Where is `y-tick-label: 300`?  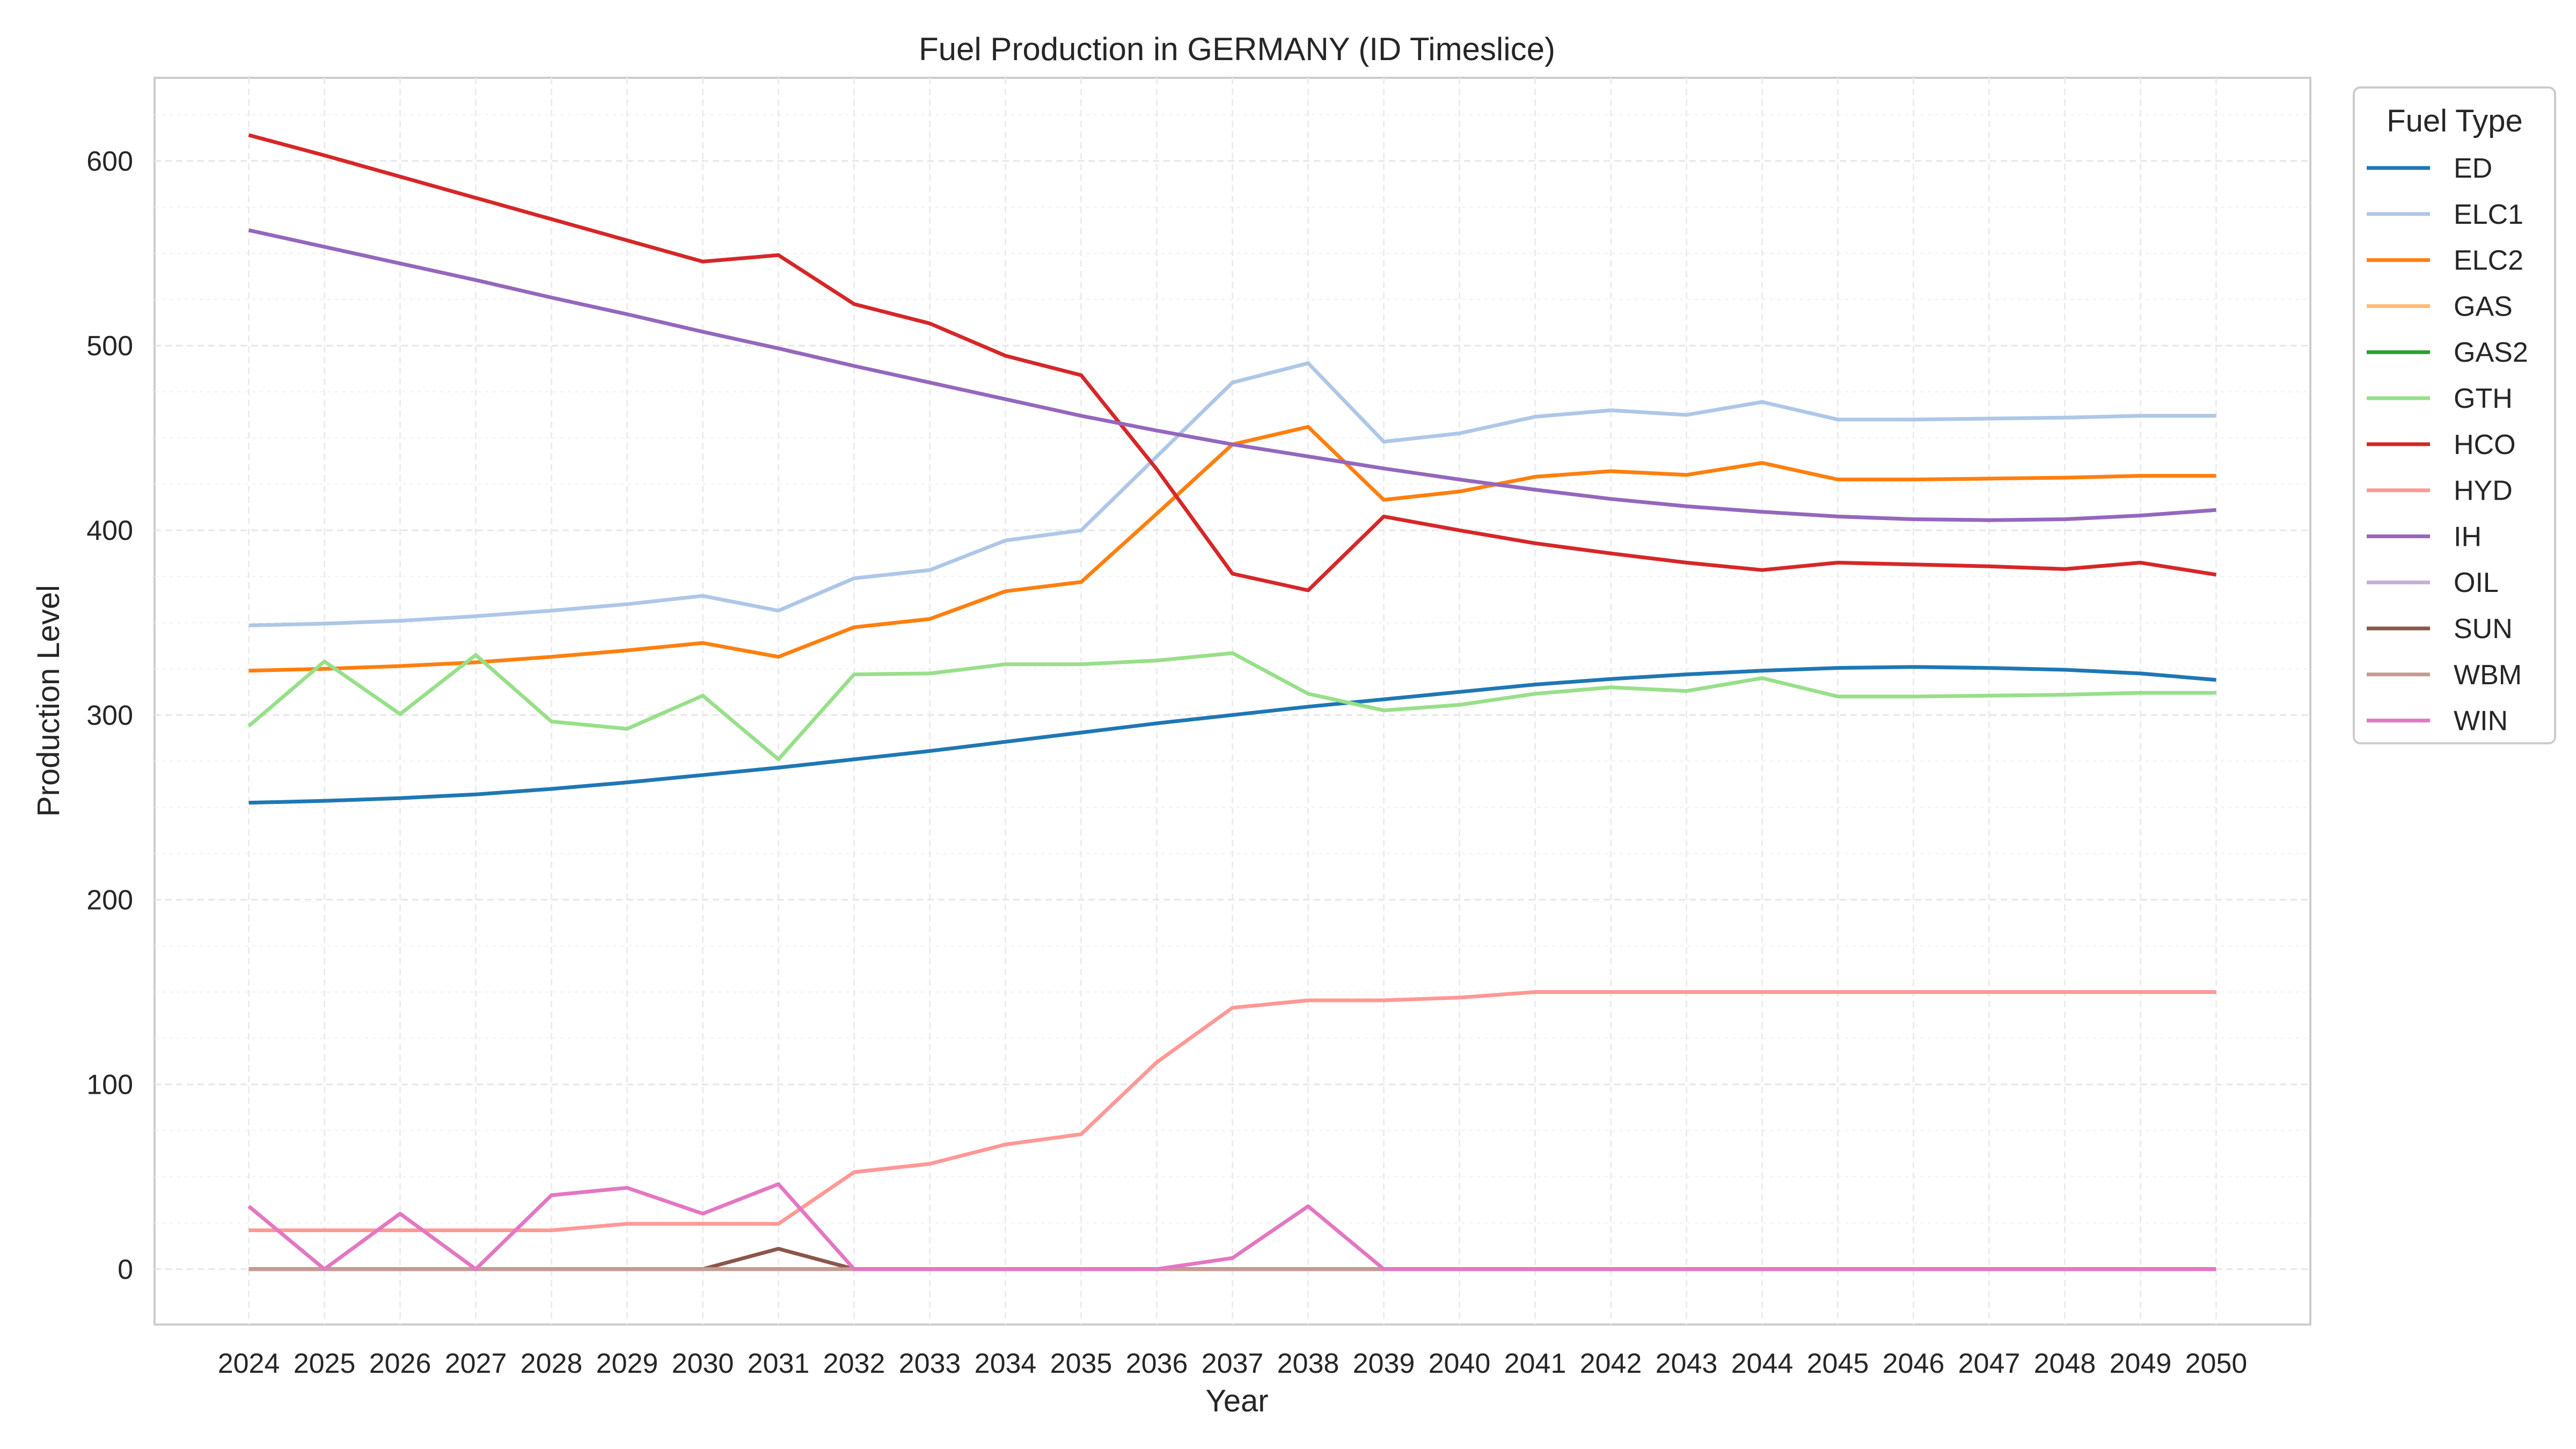 y-tick-label: 300 is located at coordinates (109, 715).